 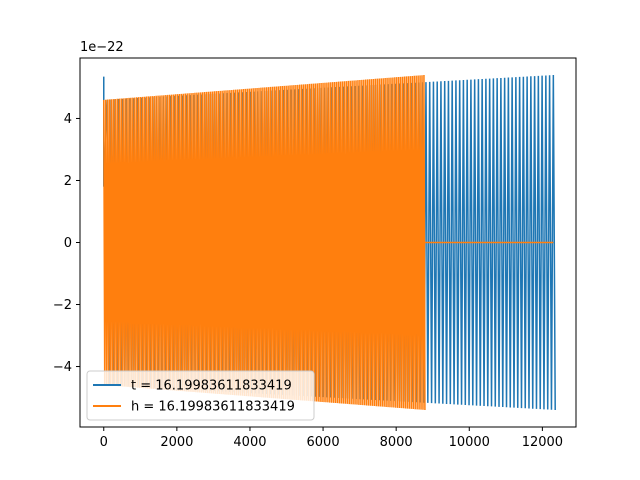 I want to click on x-tick-label: 12000, so click(x=542, y=442).